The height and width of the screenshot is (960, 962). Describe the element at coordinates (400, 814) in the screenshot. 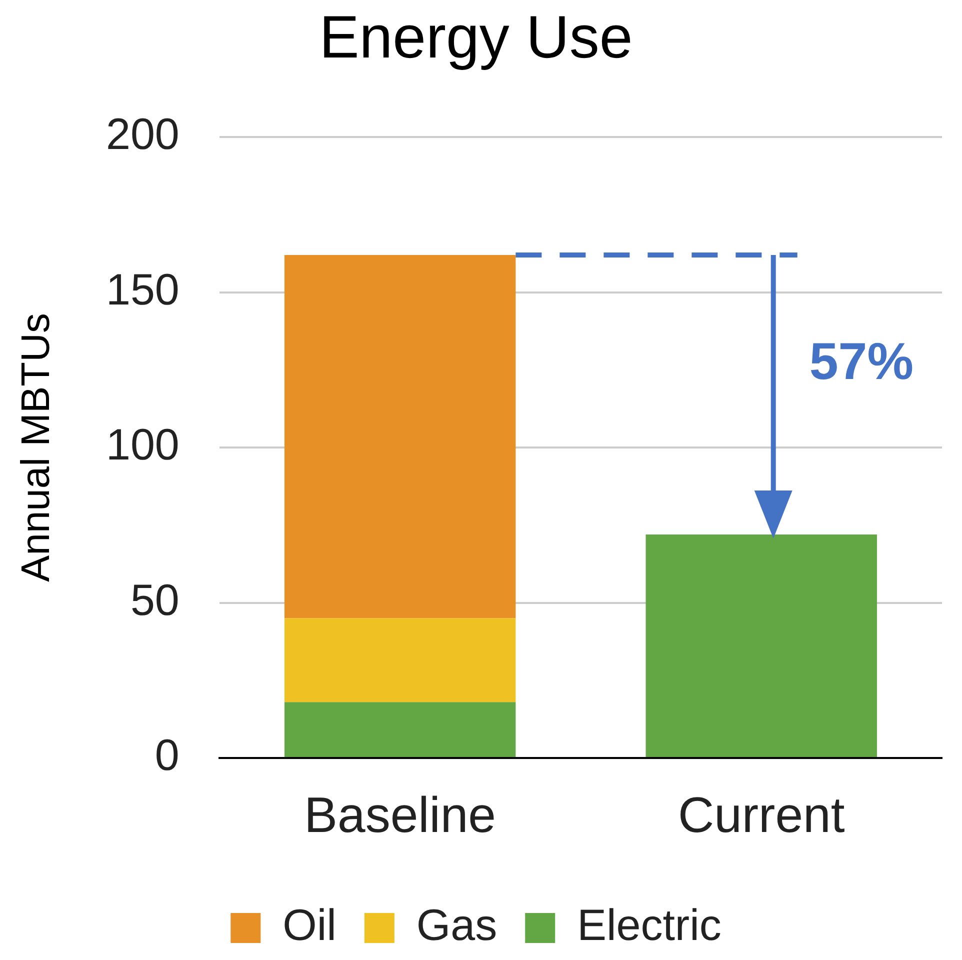

I see `x-tick-label: Baseline` at that location.